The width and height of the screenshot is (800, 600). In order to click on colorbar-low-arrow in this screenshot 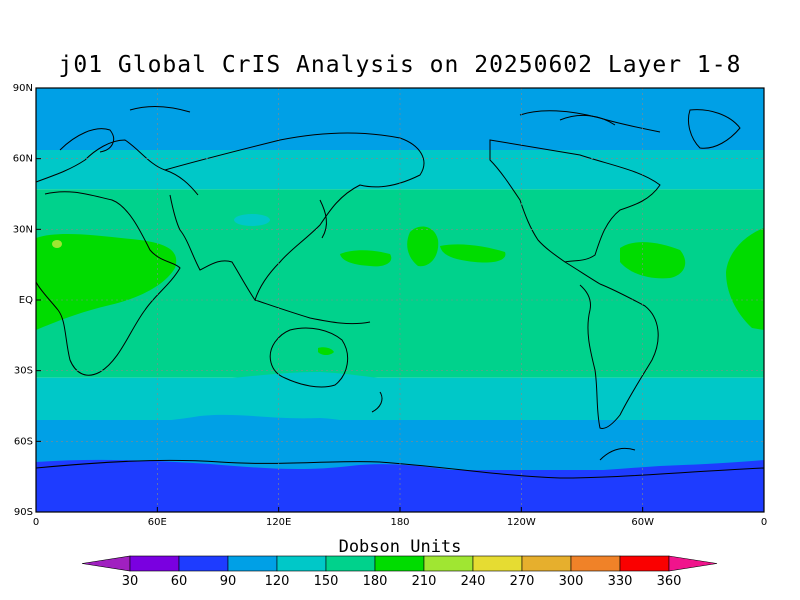, I will do `click(106, 563)`.